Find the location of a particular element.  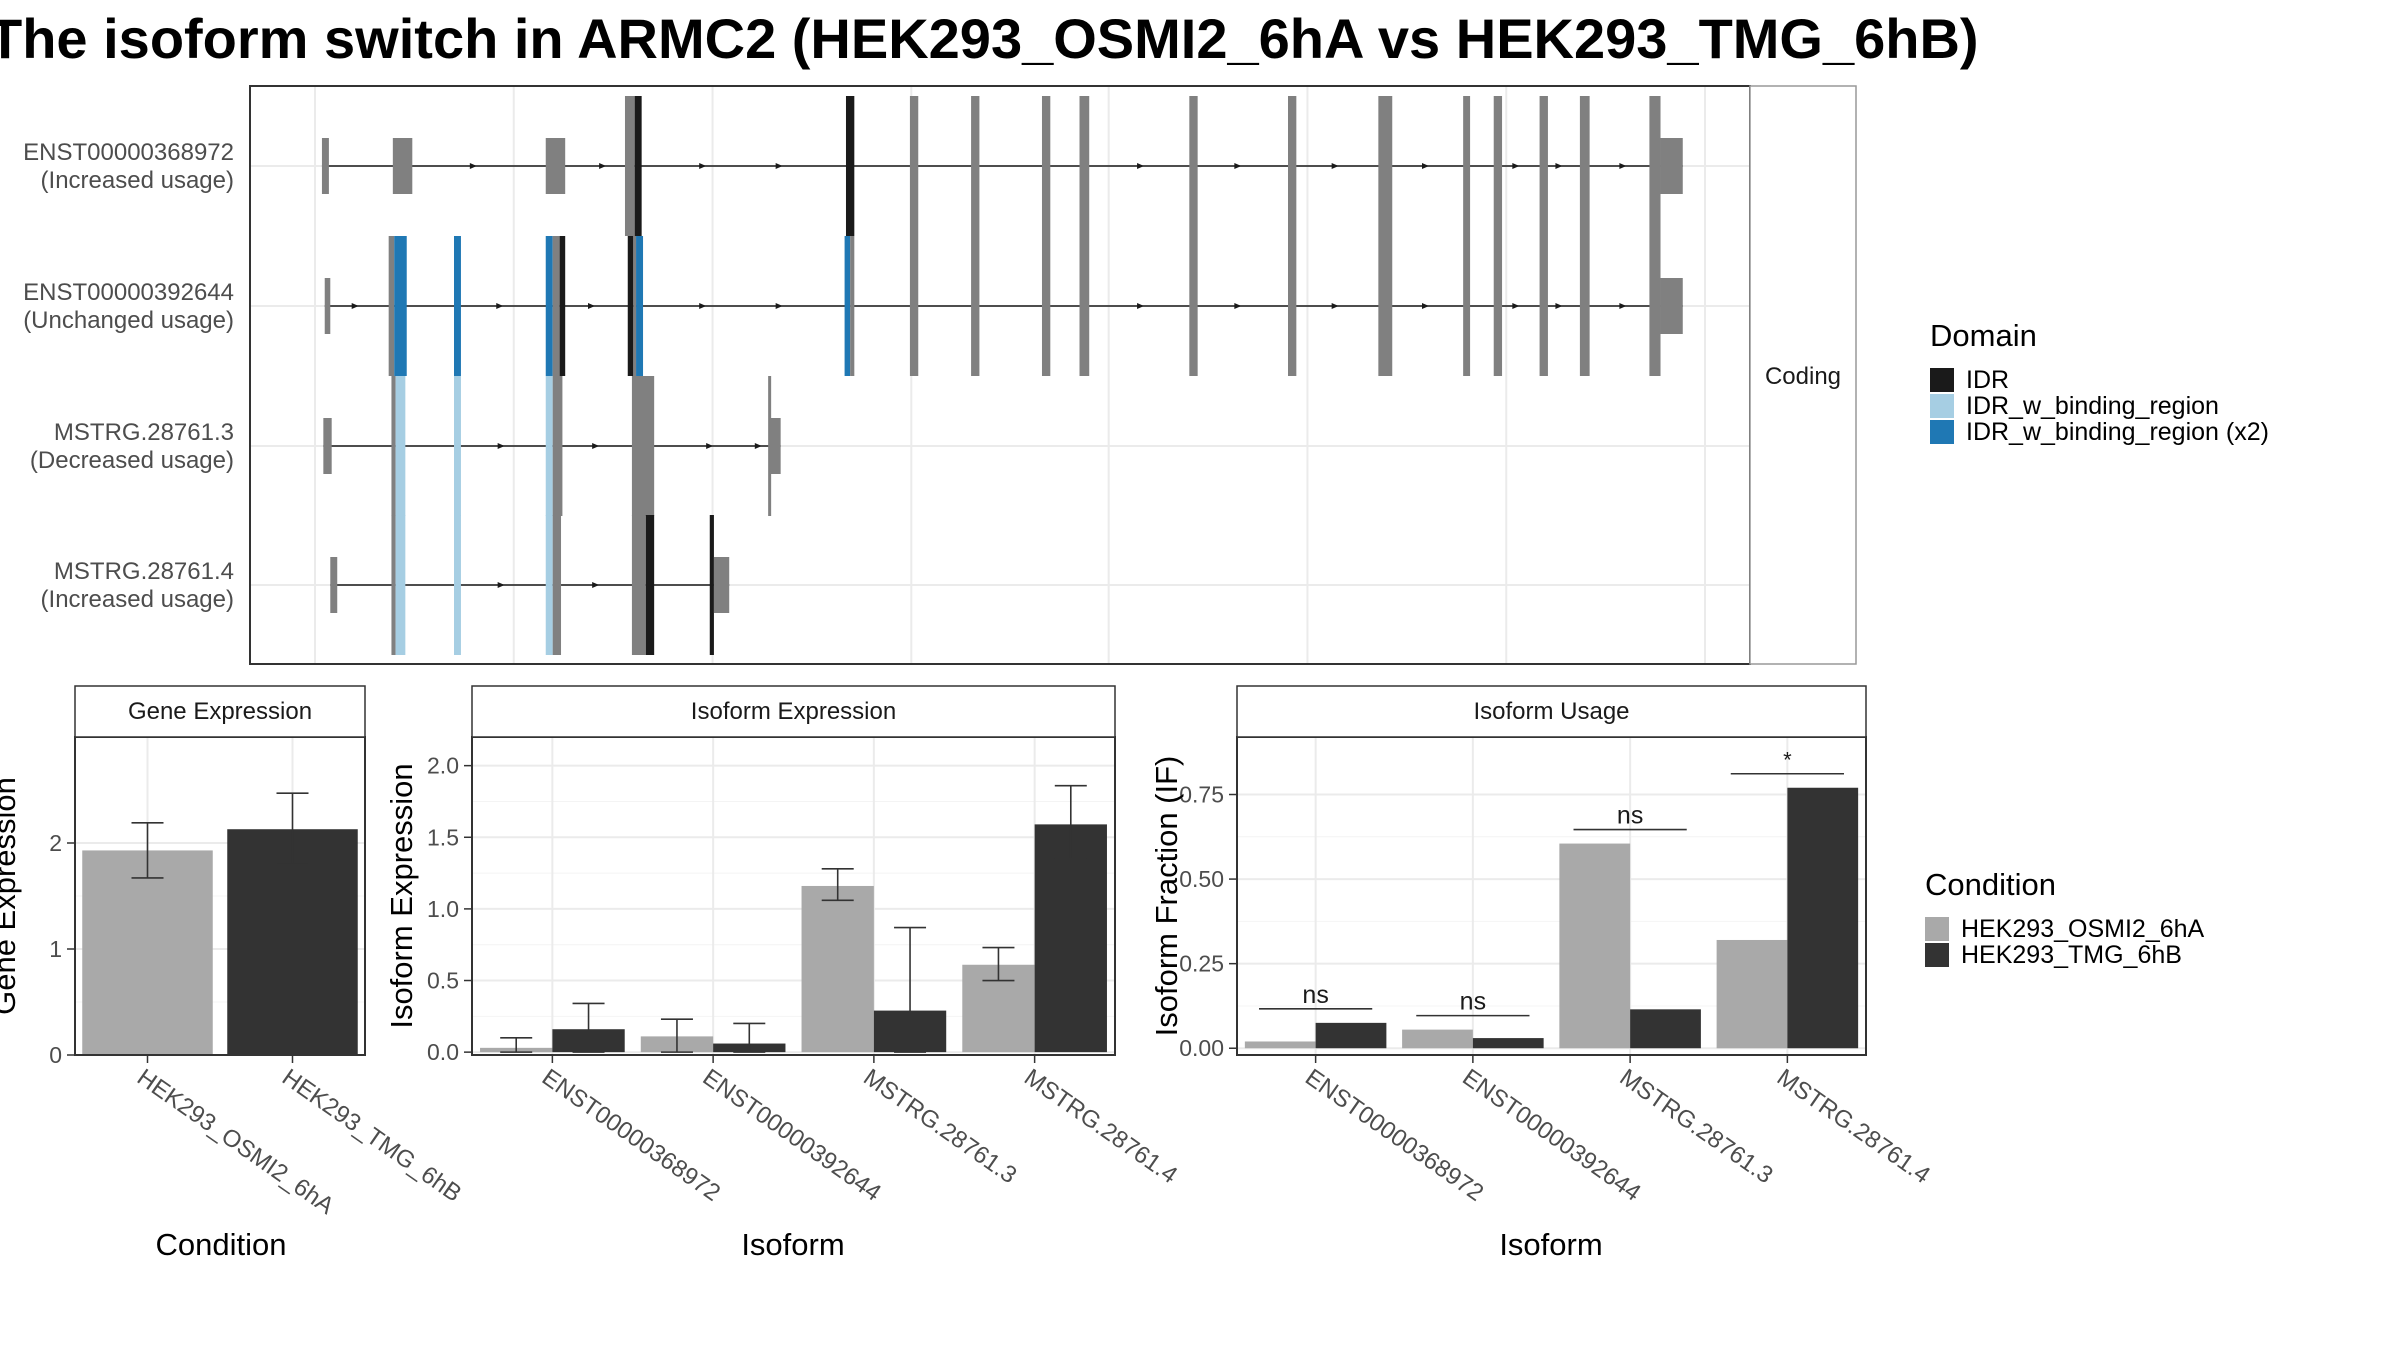

y-tick-label: 1.0 is located at coordinates (443, 909).